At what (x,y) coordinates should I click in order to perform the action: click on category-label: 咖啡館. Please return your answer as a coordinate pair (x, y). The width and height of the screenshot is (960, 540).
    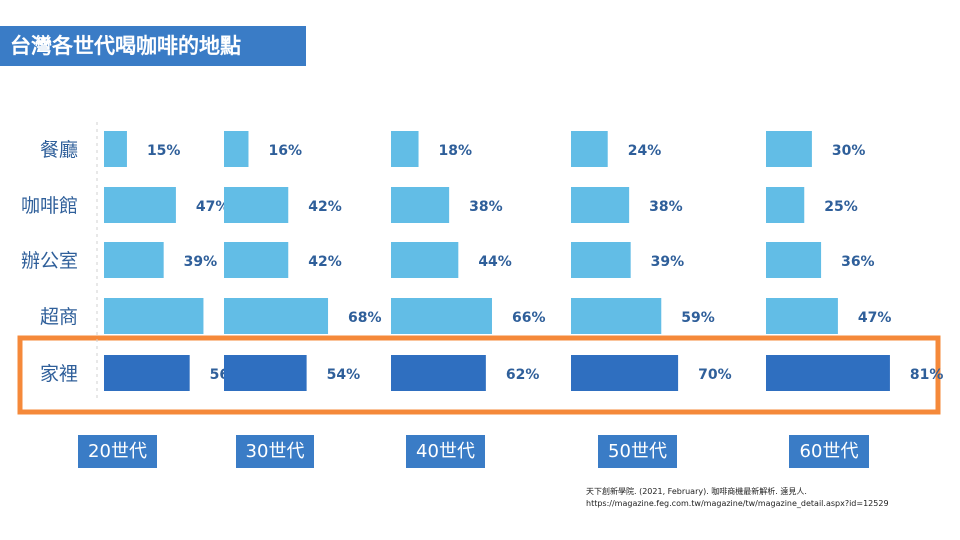
    Looking at the image, I should click on (49, 206).